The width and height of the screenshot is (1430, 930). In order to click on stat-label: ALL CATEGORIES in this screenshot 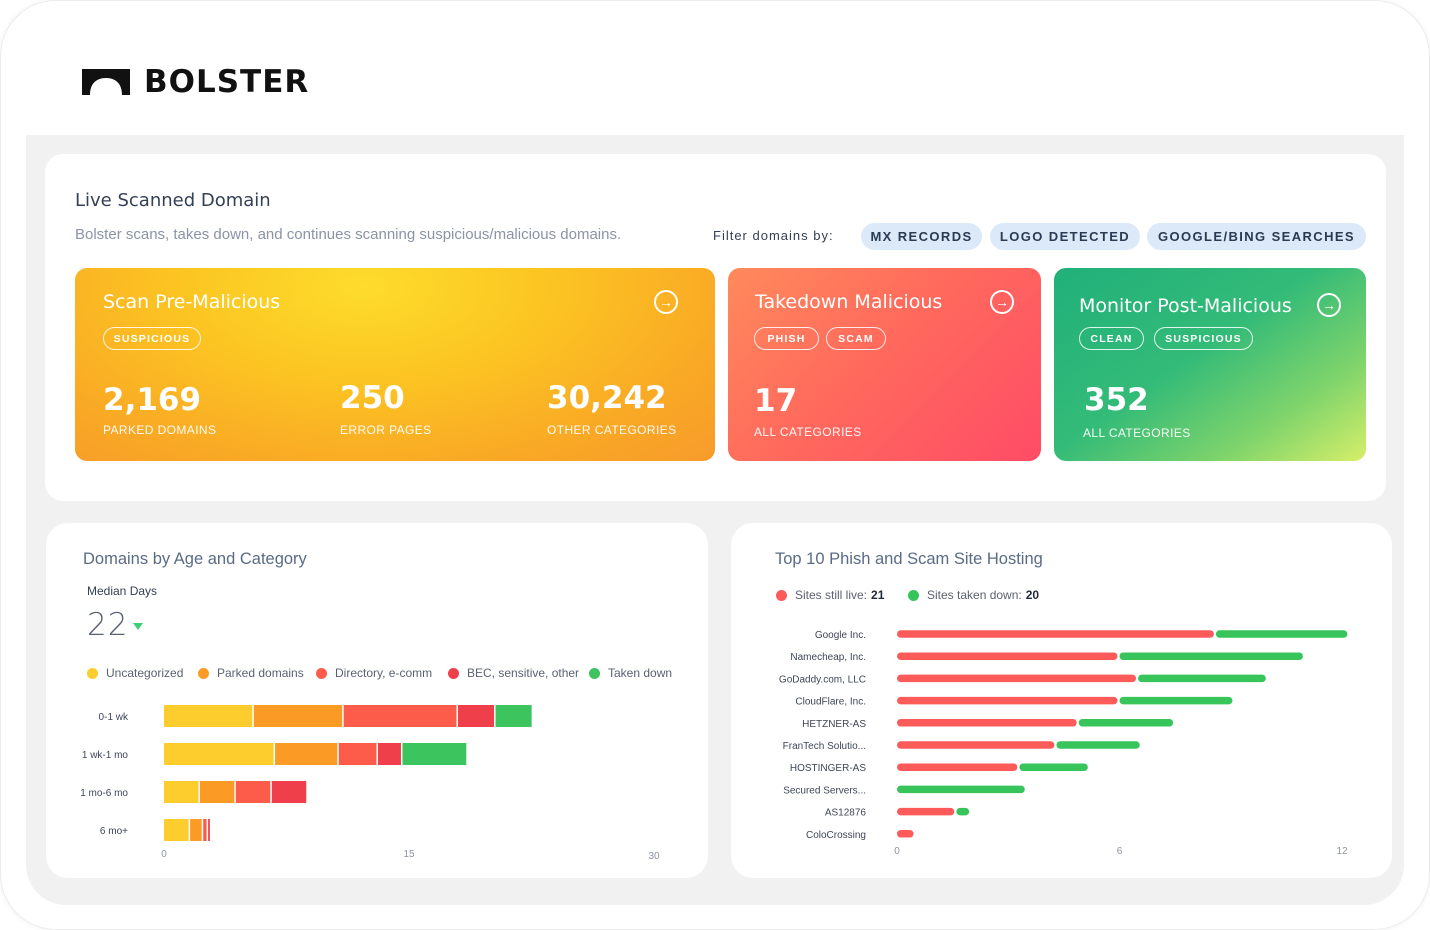, I will do `click(808, 432)`.